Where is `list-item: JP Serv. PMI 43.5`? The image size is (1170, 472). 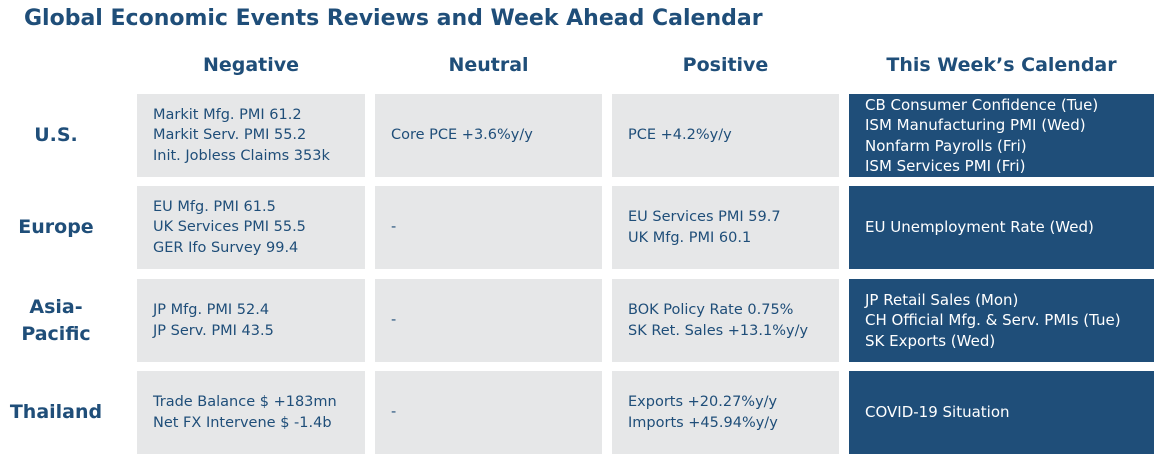 list-item: JP Serv. PMI 43.5 is located at coordinates (213, 330).